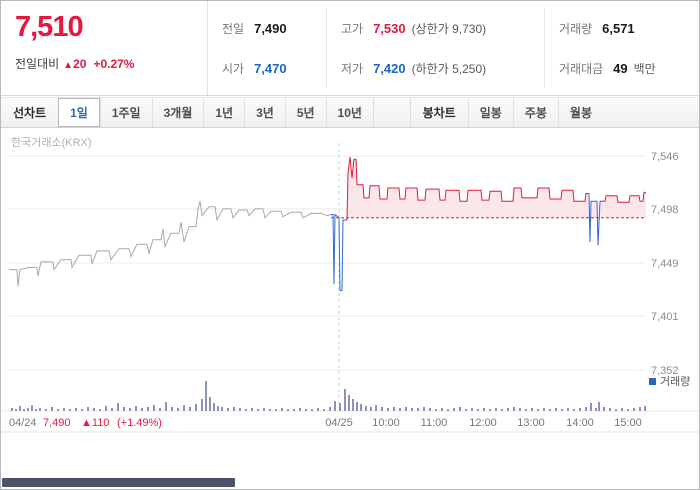  Describe the element at coordinates (435, 28) in the screenshot. I see `stat-high: 고가 7,530 (상한가 9,730)` at that location.